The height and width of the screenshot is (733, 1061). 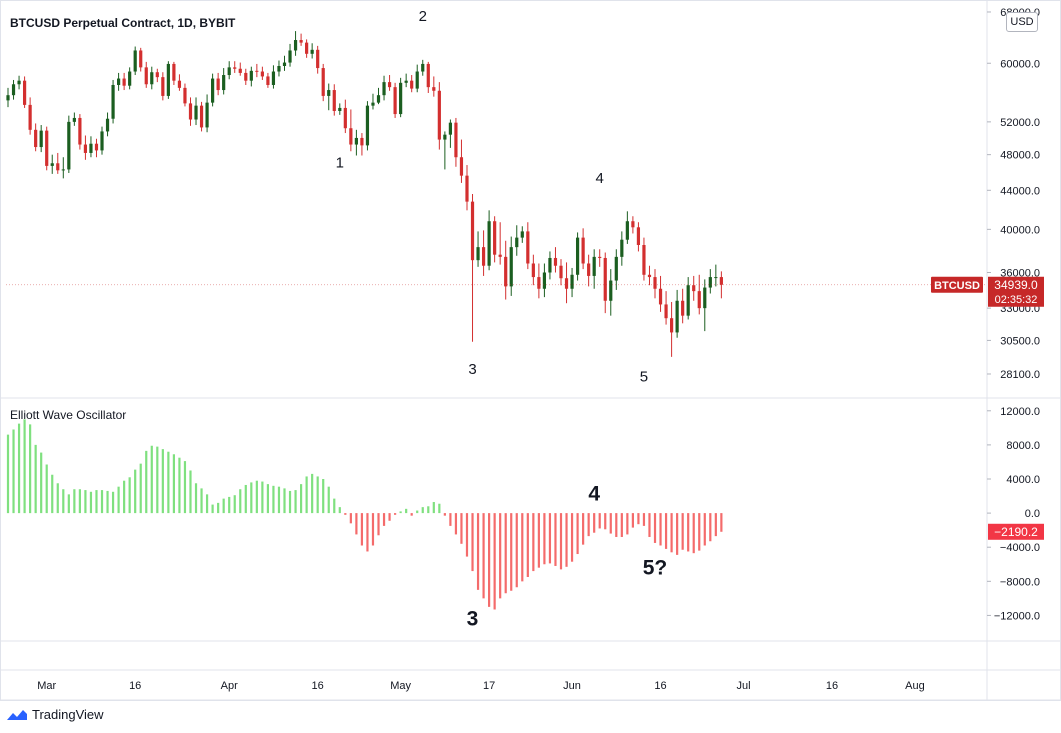 What do you see at coordinates (594, 493) in the screenshot?
I see `osc-wave-label: 4` at bounding box center [594, 493].